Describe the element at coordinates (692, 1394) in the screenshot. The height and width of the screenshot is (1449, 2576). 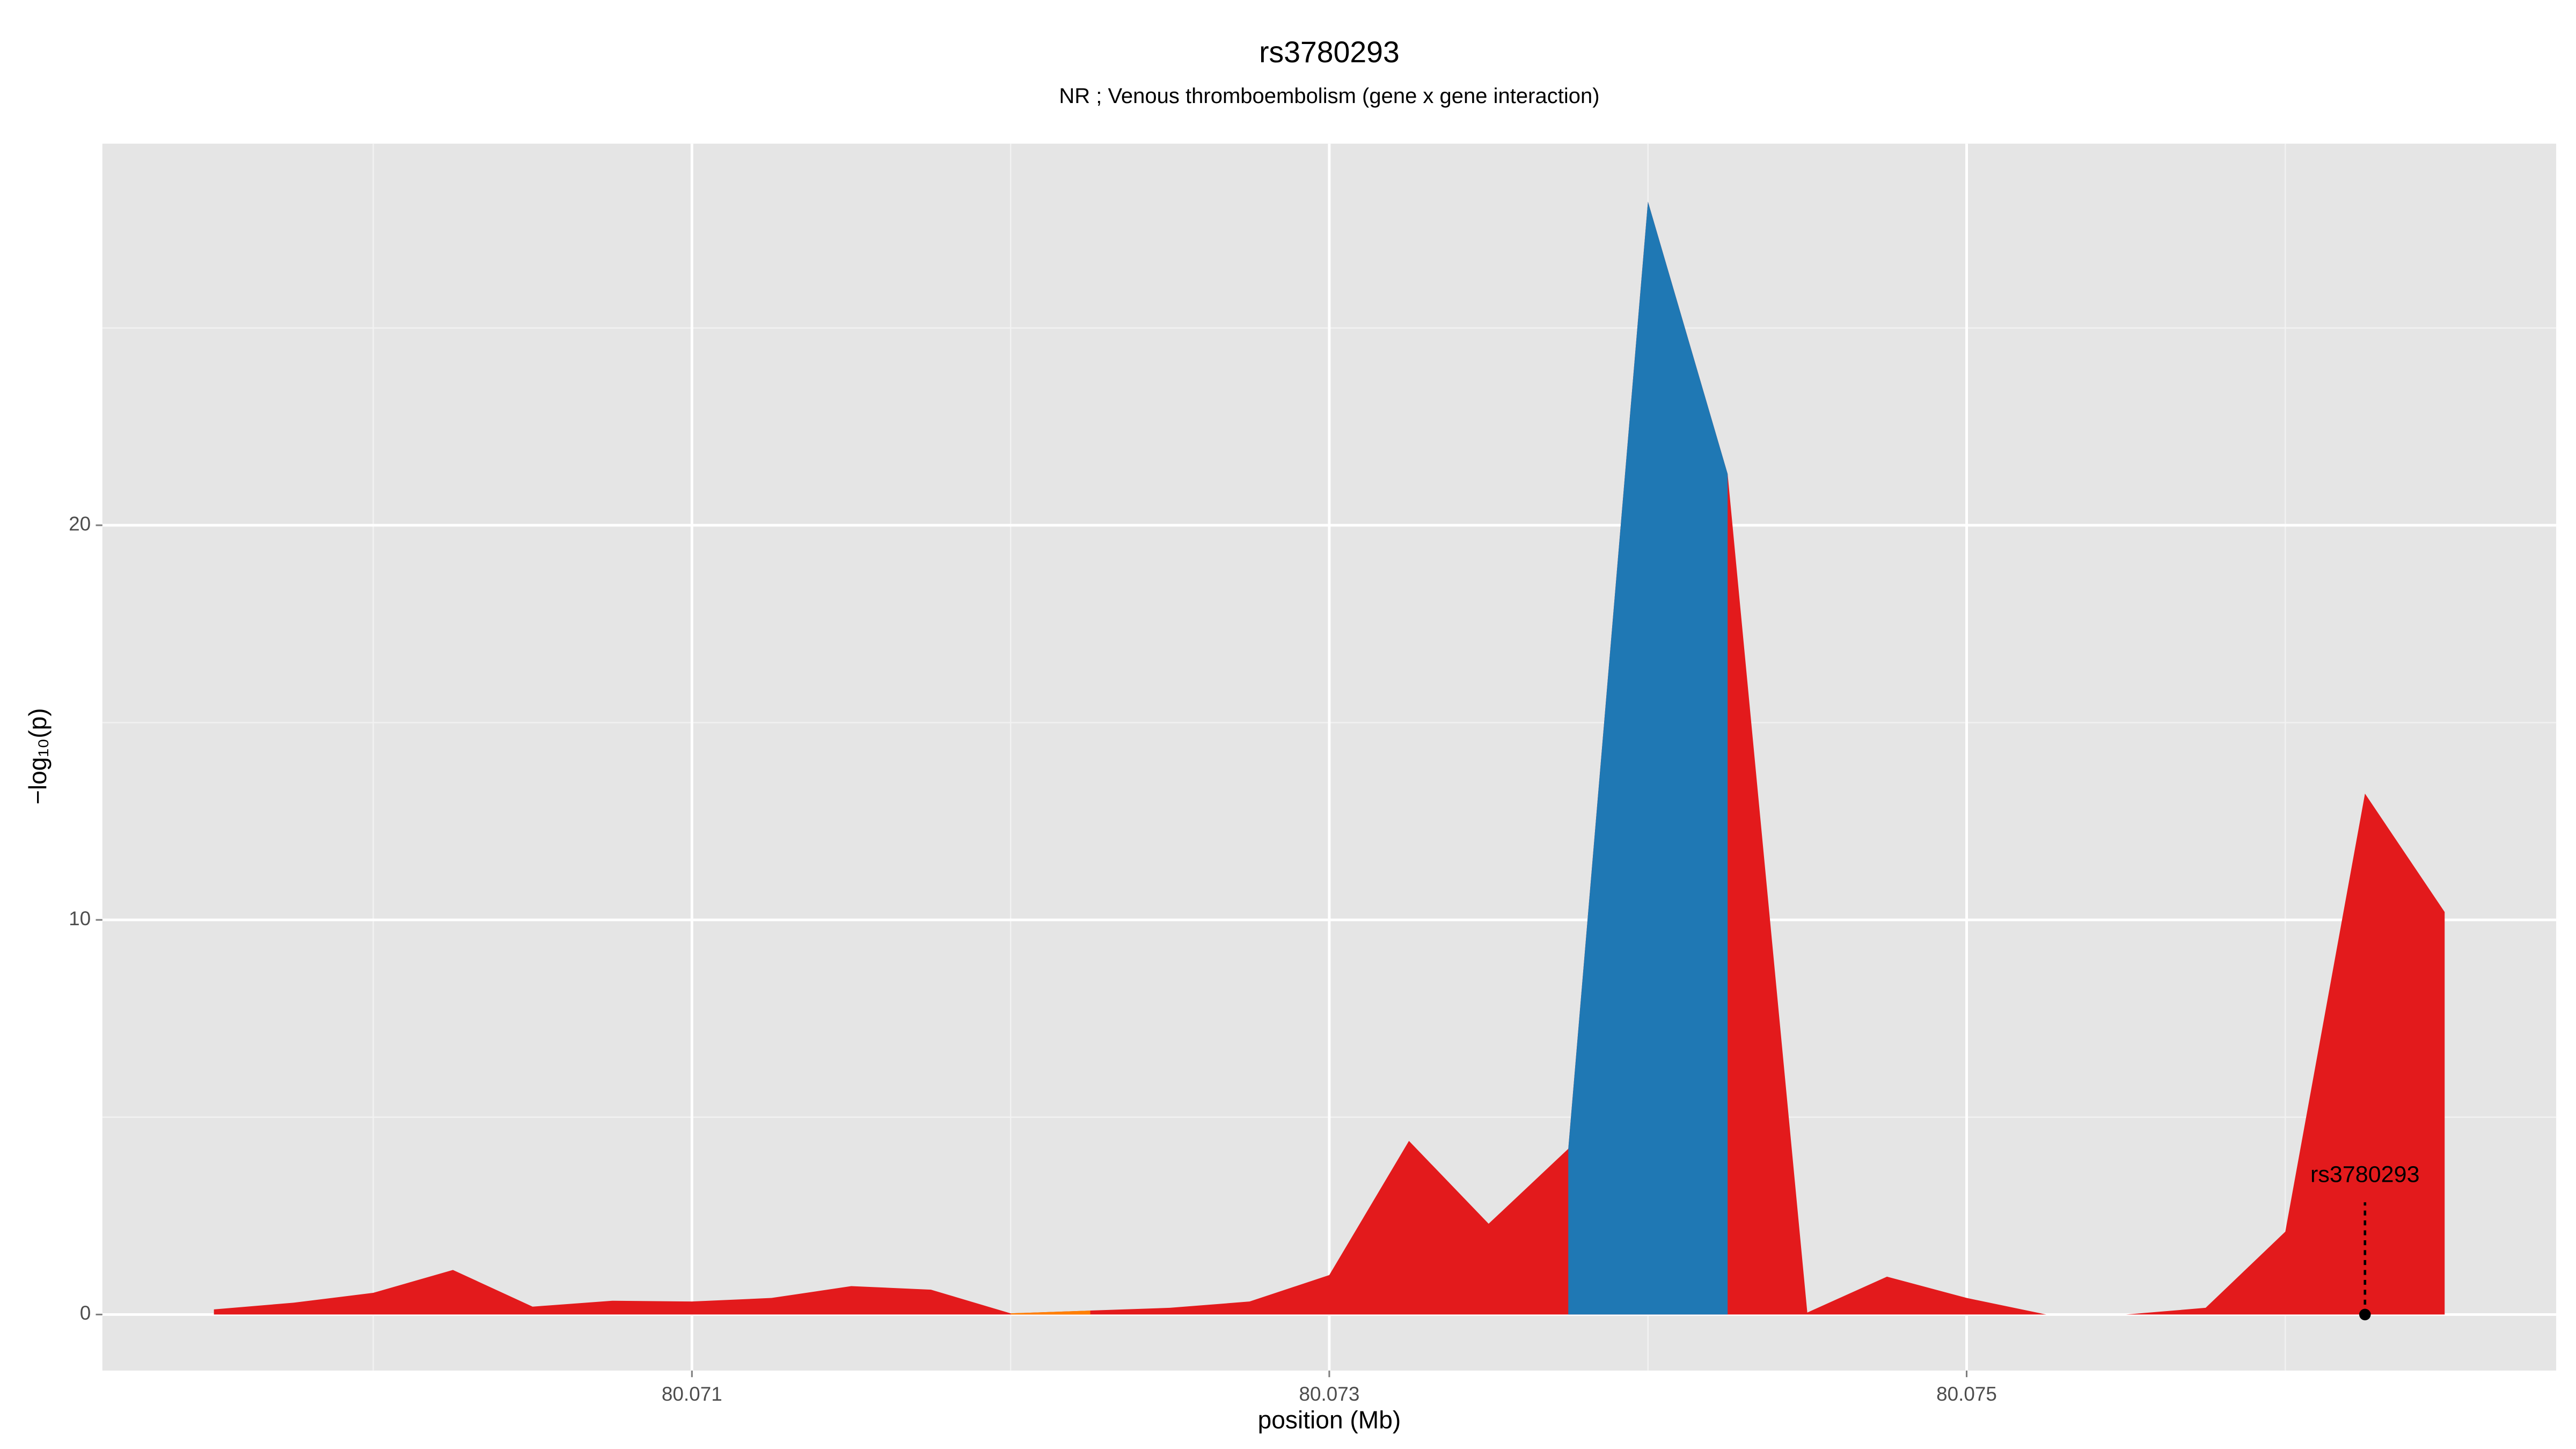
I see `x-tick-label: 80.071` at that location.